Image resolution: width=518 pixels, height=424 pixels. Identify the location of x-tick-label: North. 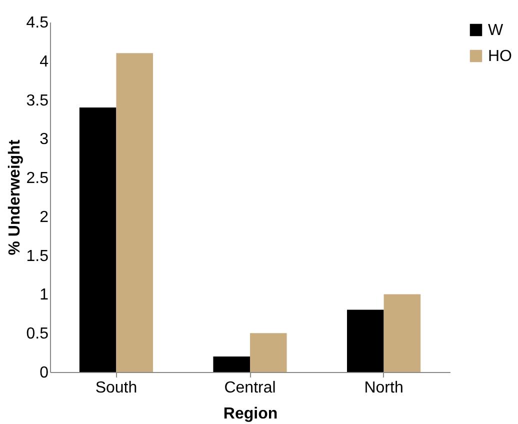
(384, 388).